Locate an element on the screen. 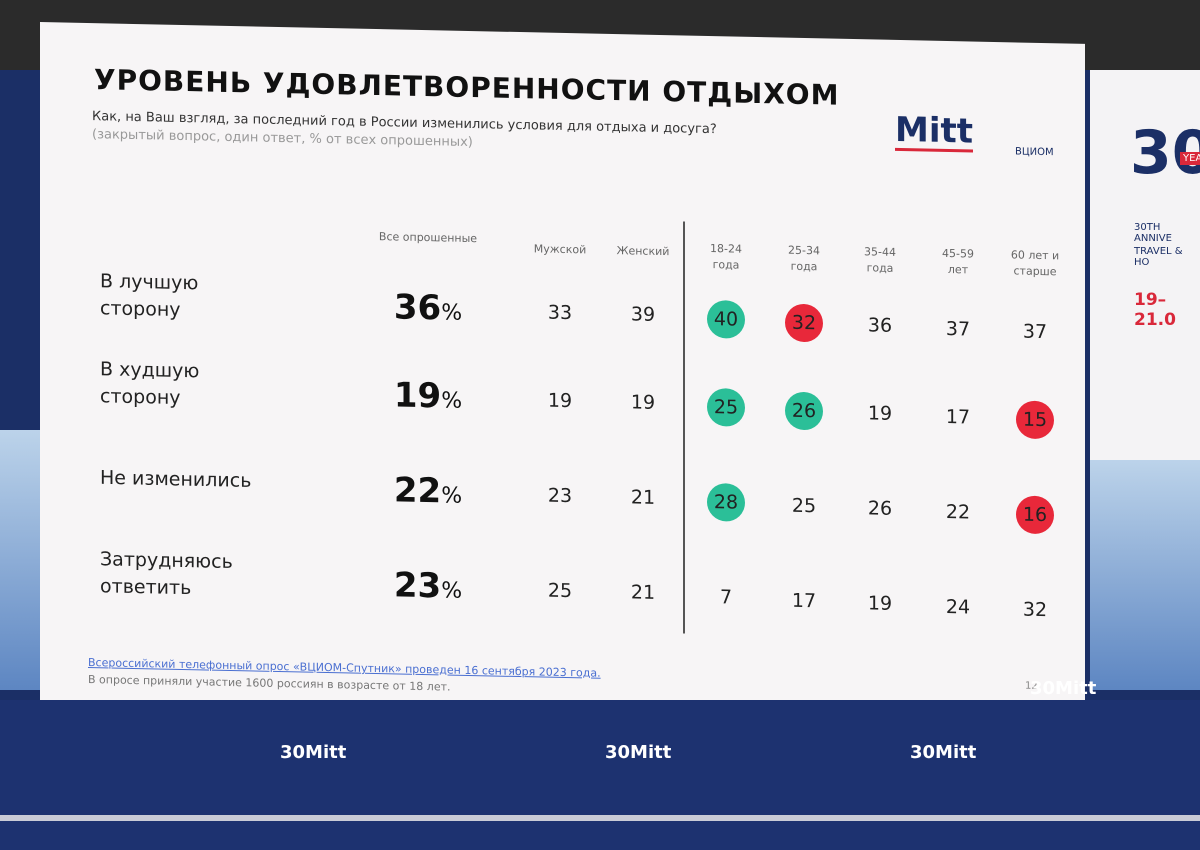  column-header: Женский is located at coordinates (643, 251).